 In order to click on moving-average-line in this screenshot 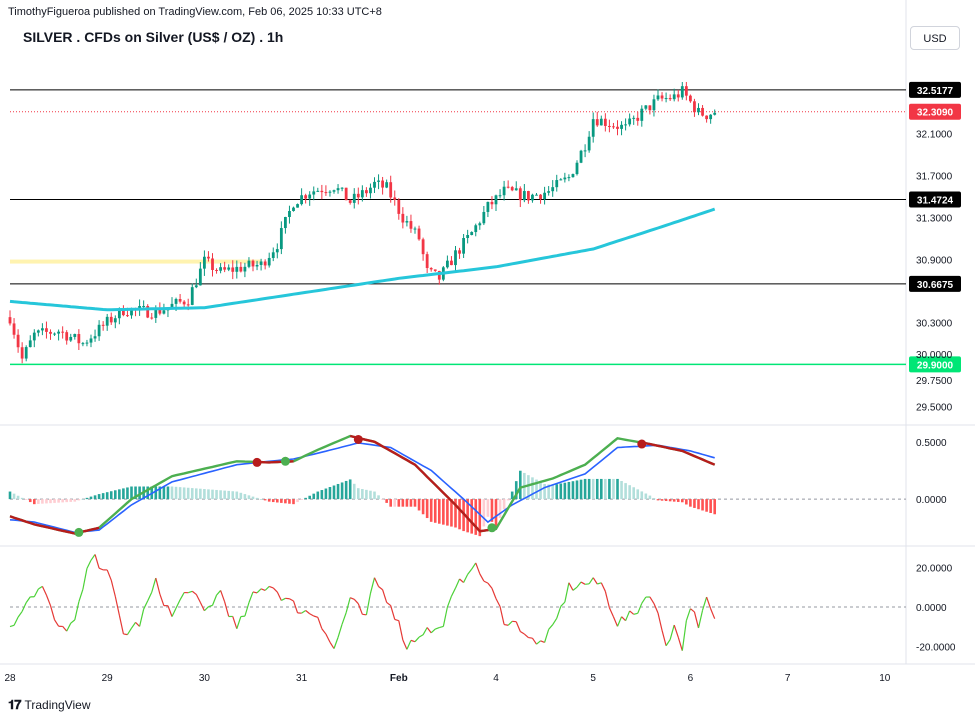, I will do `click(362, 259)`.